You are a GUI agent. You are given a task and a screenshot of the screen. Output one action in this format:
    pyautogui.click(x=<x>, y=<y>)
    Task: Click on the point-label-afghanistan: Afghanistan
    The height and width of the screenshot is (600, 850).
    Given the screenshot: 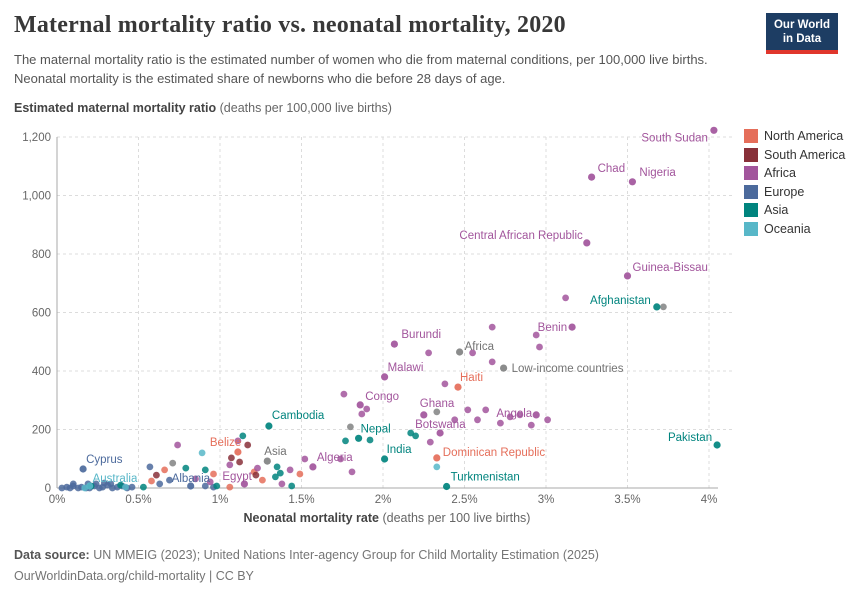 What is the action you would take?
    pyautogui.click(x=620, y=301)
    